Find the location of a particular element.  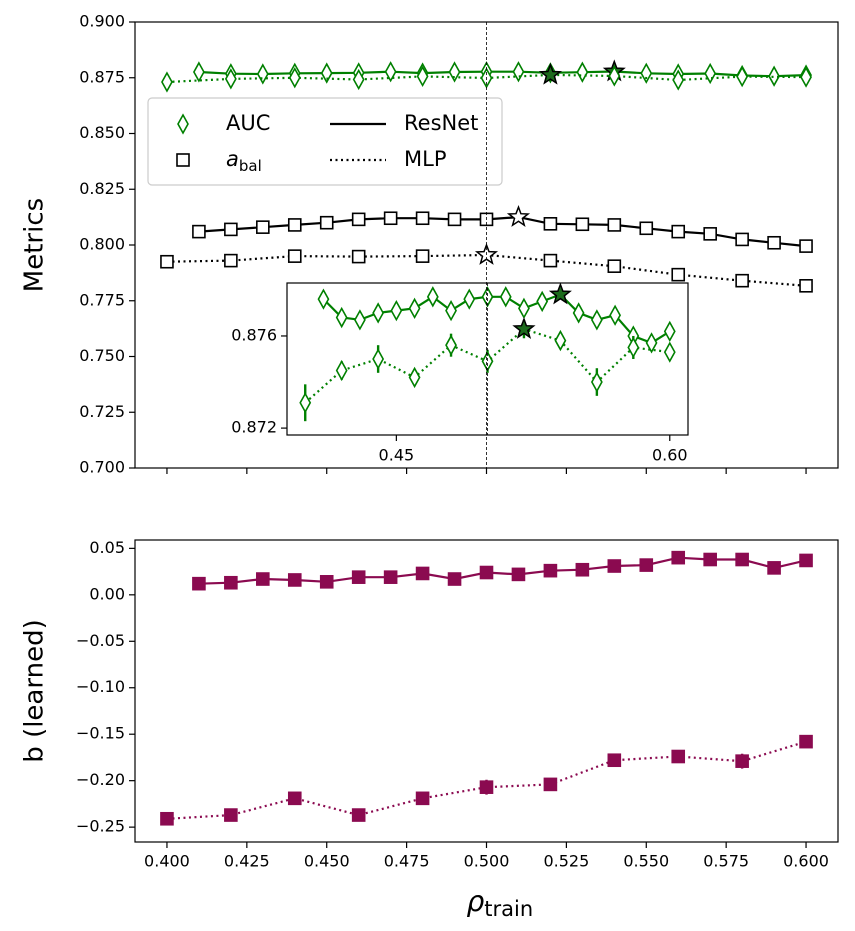

x-tick-label: 0.475 is located at coordinates (407, 861).